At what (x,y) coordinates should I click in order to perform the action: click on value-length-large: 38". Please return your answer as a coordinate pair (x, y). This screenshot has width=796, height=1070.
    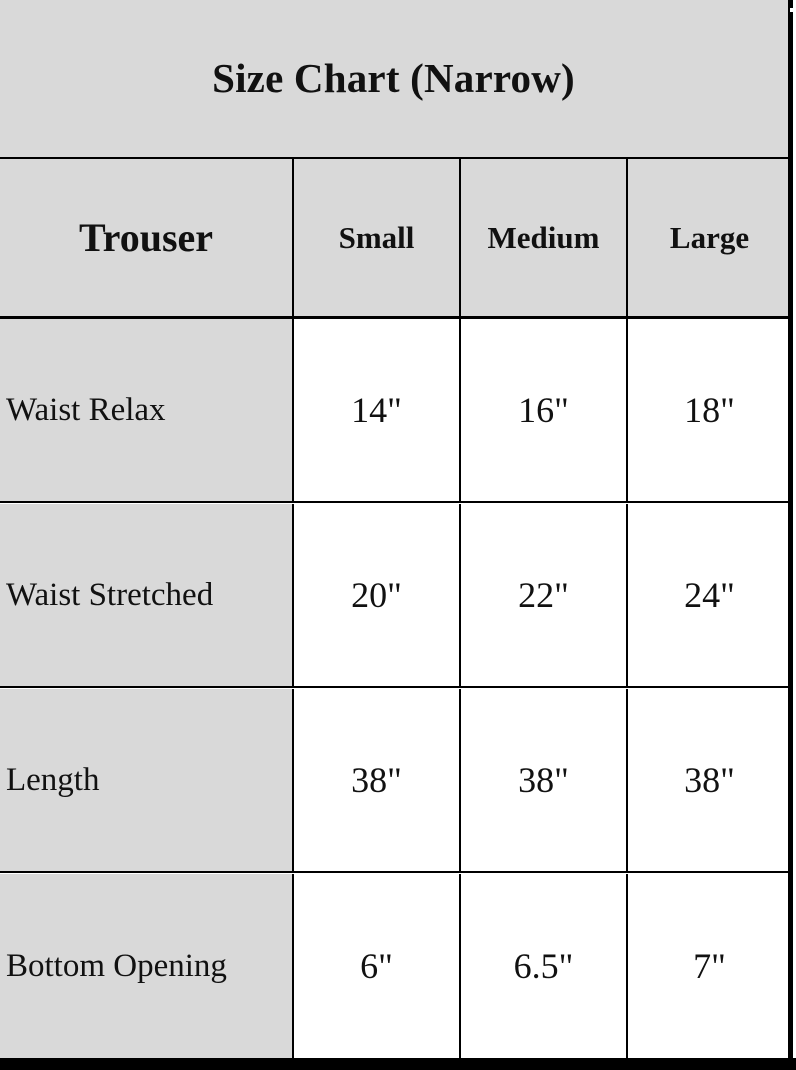
    Looking at the image, I should click on (709, 780).